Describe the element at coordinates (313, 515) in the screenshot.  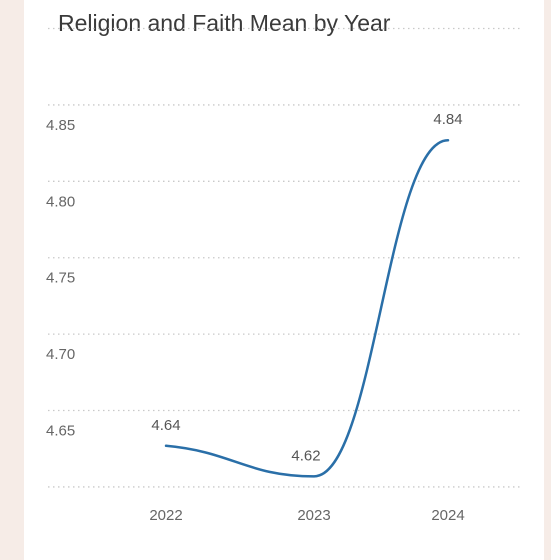
I see `x-tick-label: 2023` at that location.